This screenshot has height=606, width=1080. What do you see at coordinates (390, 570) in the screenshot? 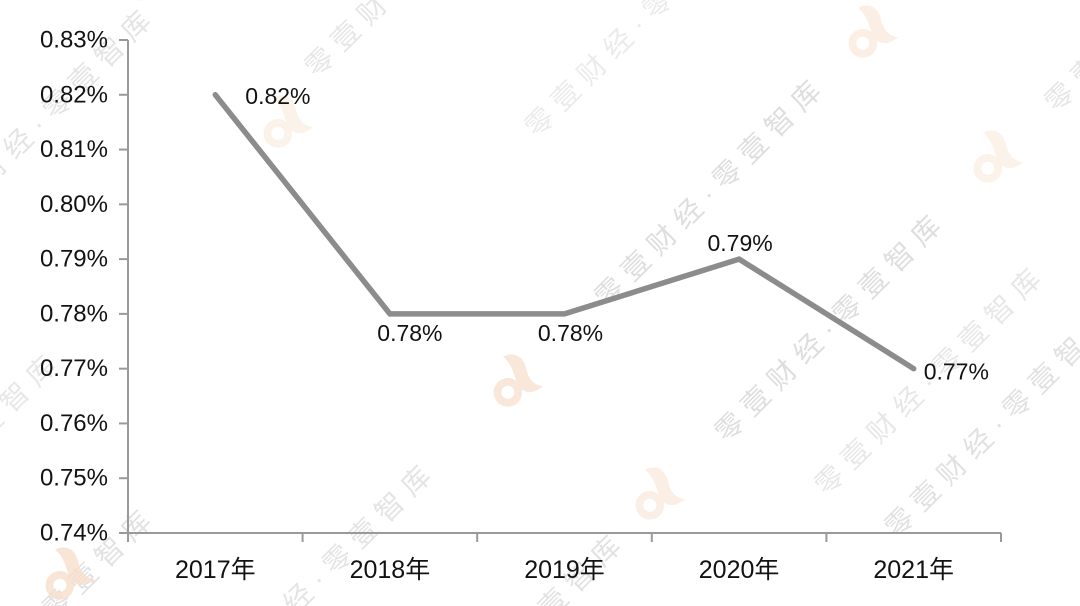
I see `x-category-label: 2018年` at bounding box center [390, 570].